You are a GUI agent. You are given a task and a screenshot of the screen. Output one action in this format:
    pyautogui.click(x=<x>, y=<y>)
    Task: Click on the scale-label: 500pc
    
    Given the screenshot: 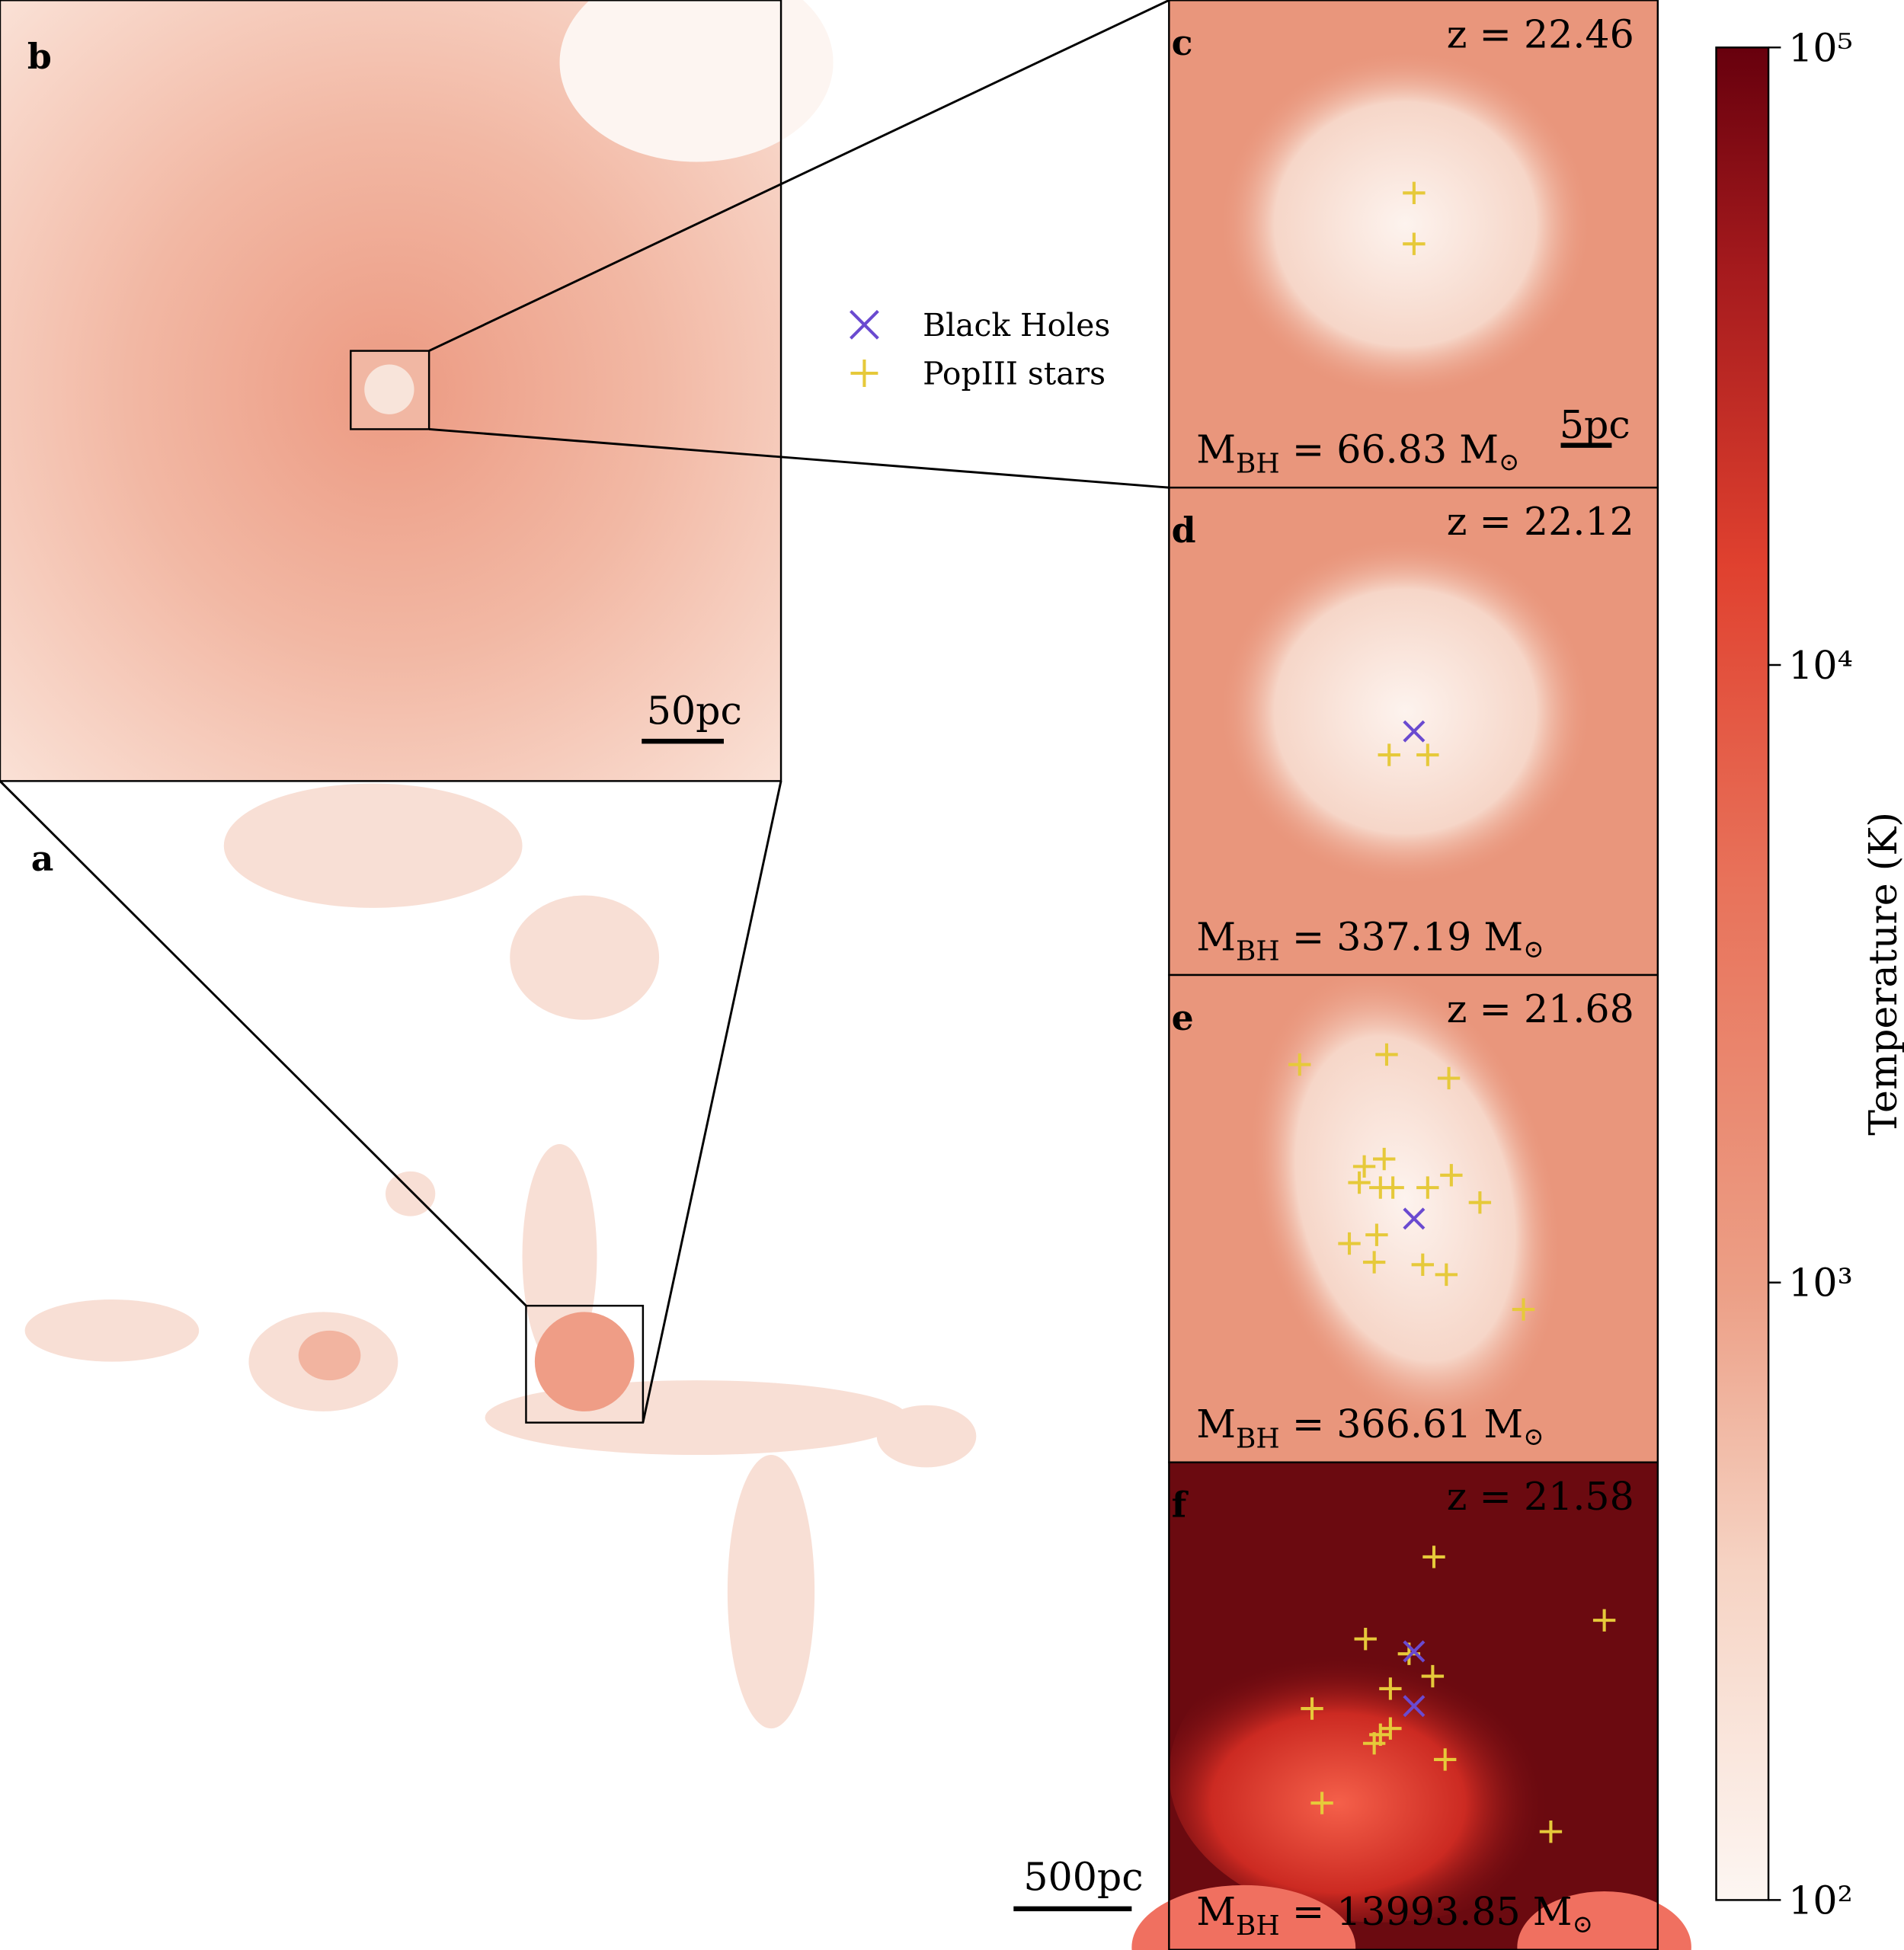 What is the action you would take?
    pyautogui.click(x=1083, y=1876)
    